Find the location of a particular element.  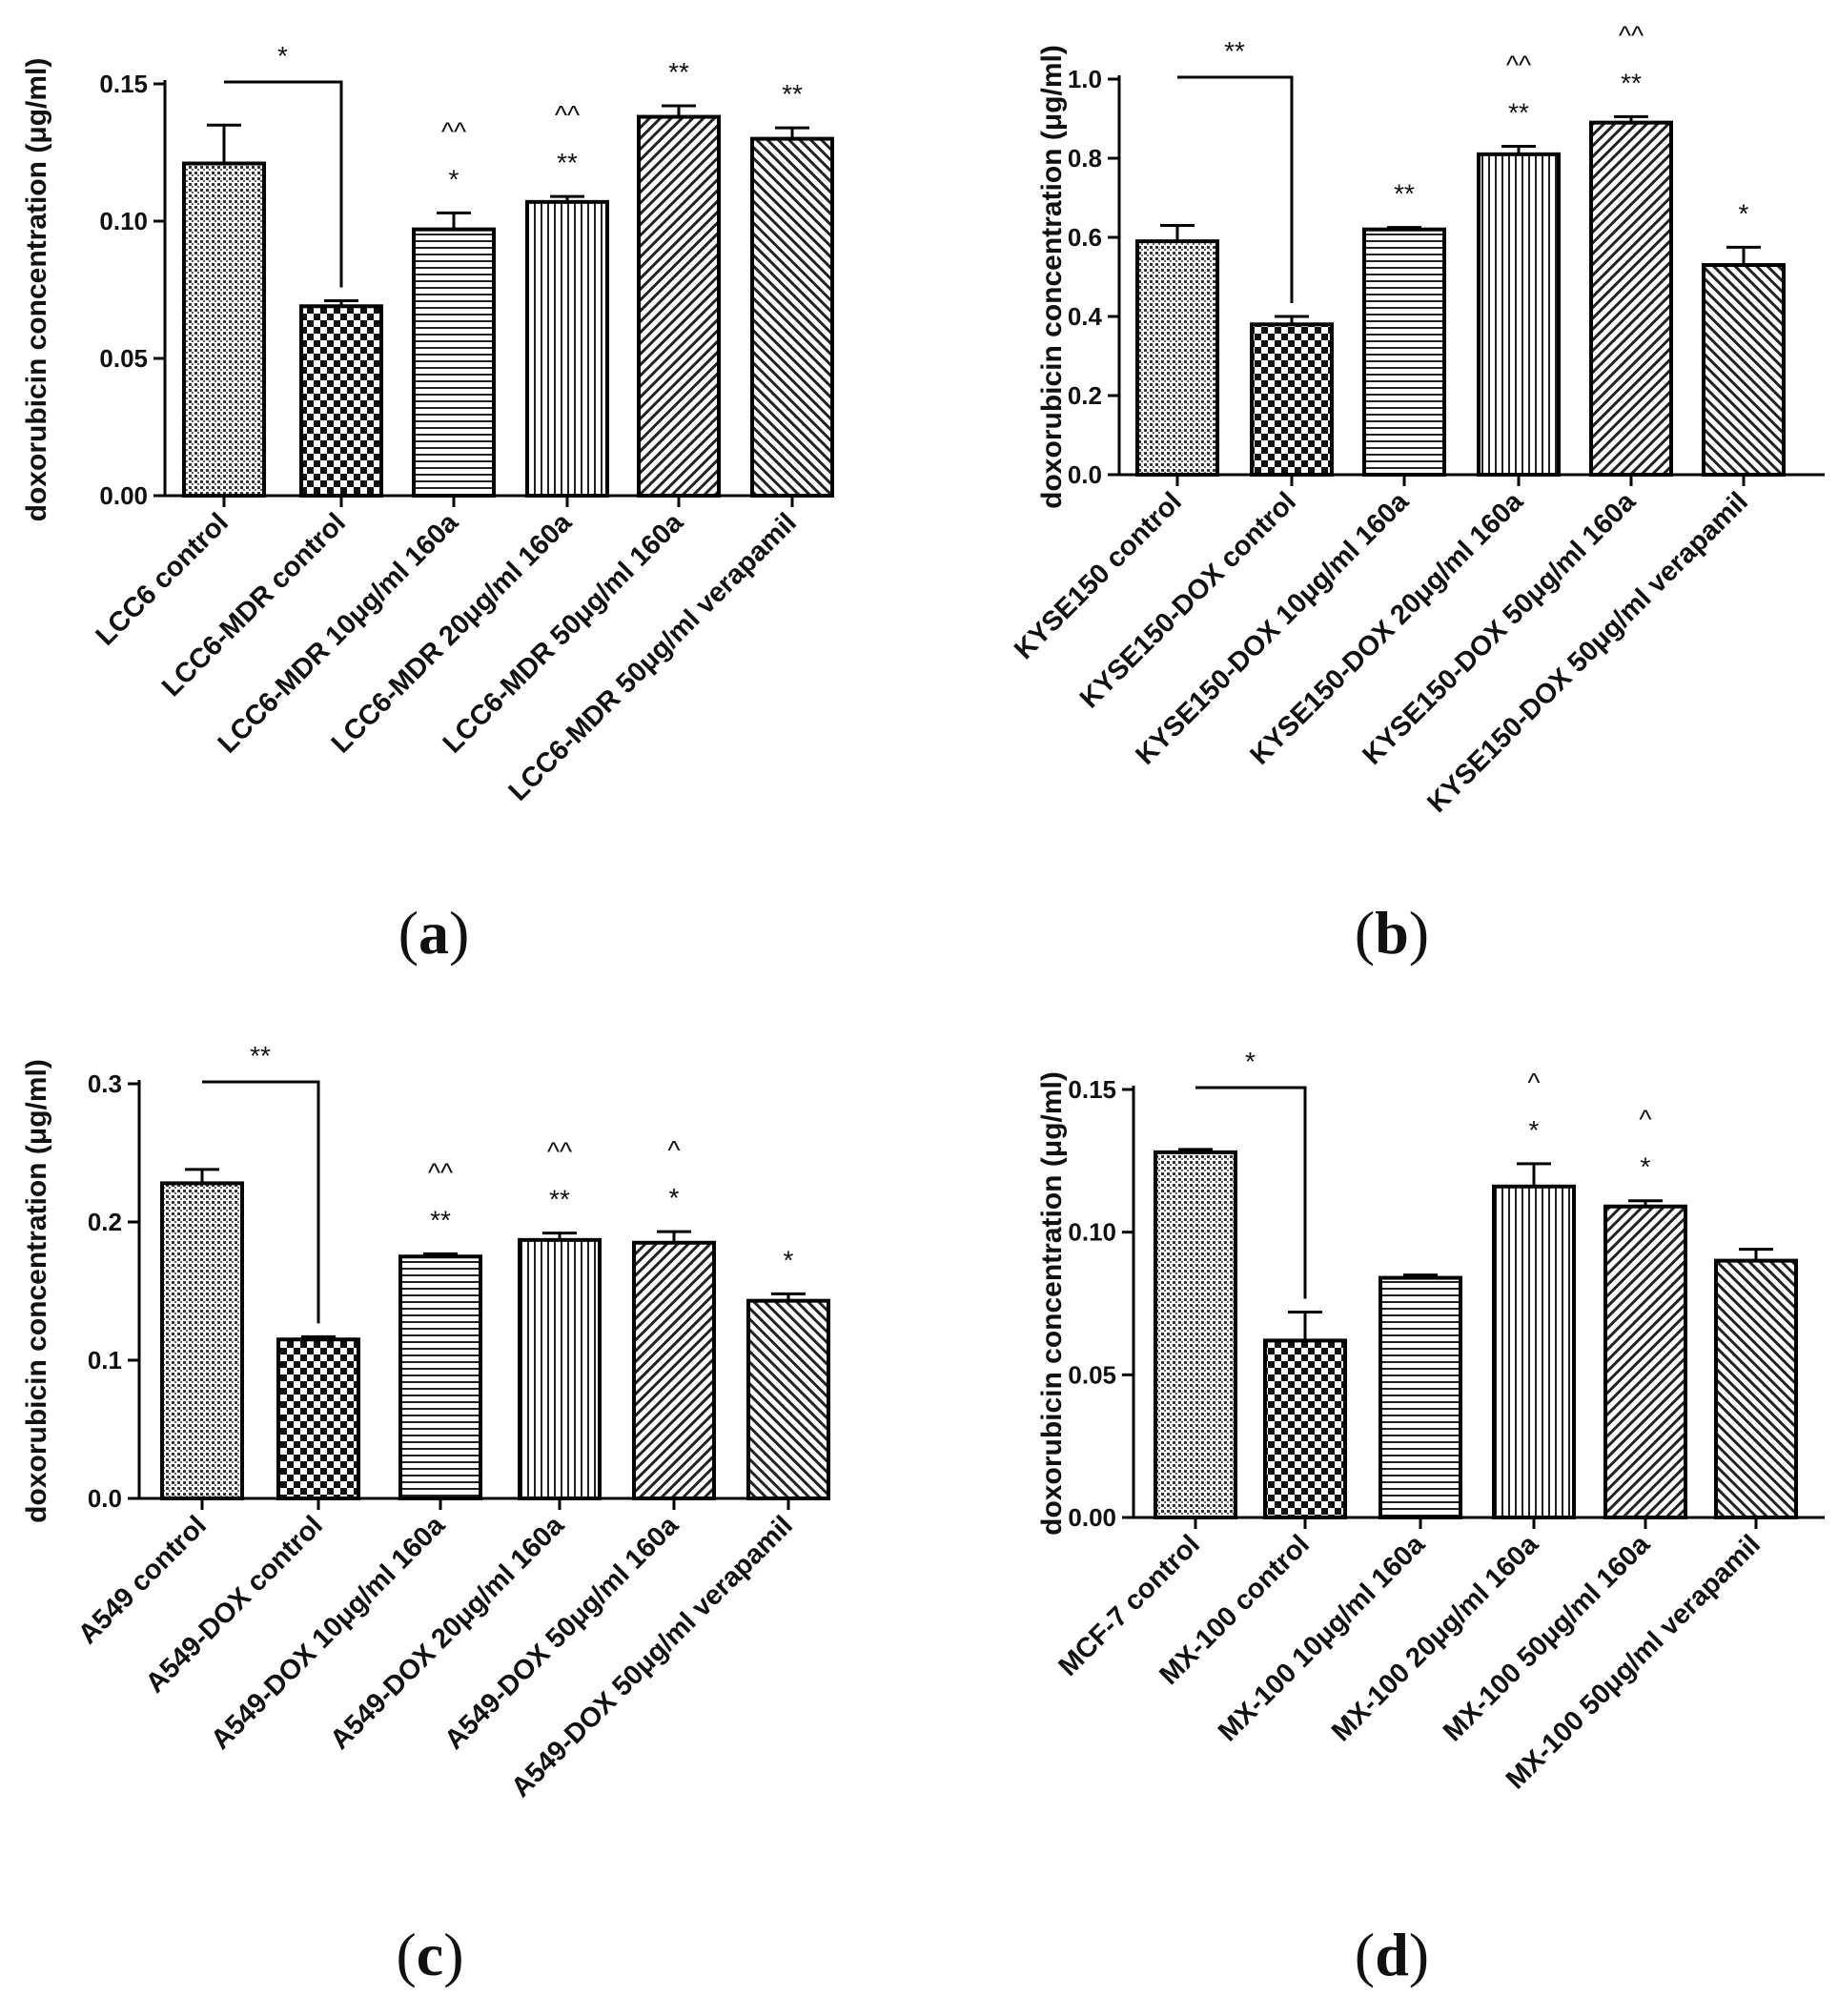

y-tick-label: 0.6 is located at coordinates (1085, 237).